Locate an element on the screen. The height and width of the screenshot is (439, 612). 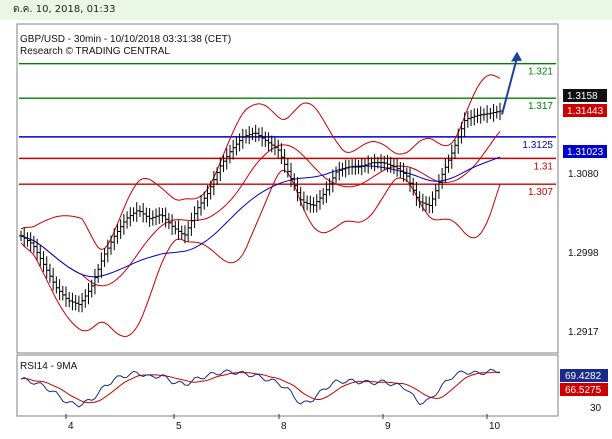
timestamp-text: ต.ค. 10, 2018, 01:33 is located at coordinates (64, 9).